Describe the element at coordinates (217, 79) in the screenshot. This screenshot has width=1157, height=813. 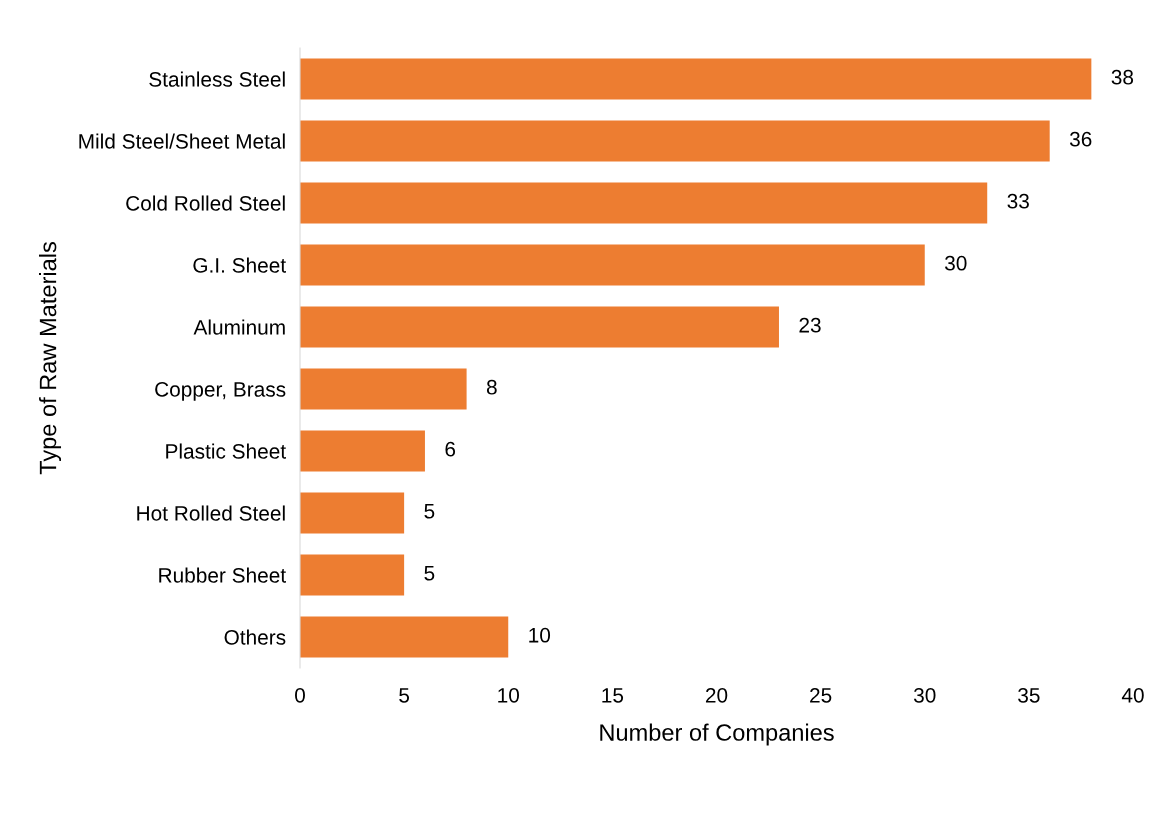
I see `y-tick-label: Stainless Steel` at that location.